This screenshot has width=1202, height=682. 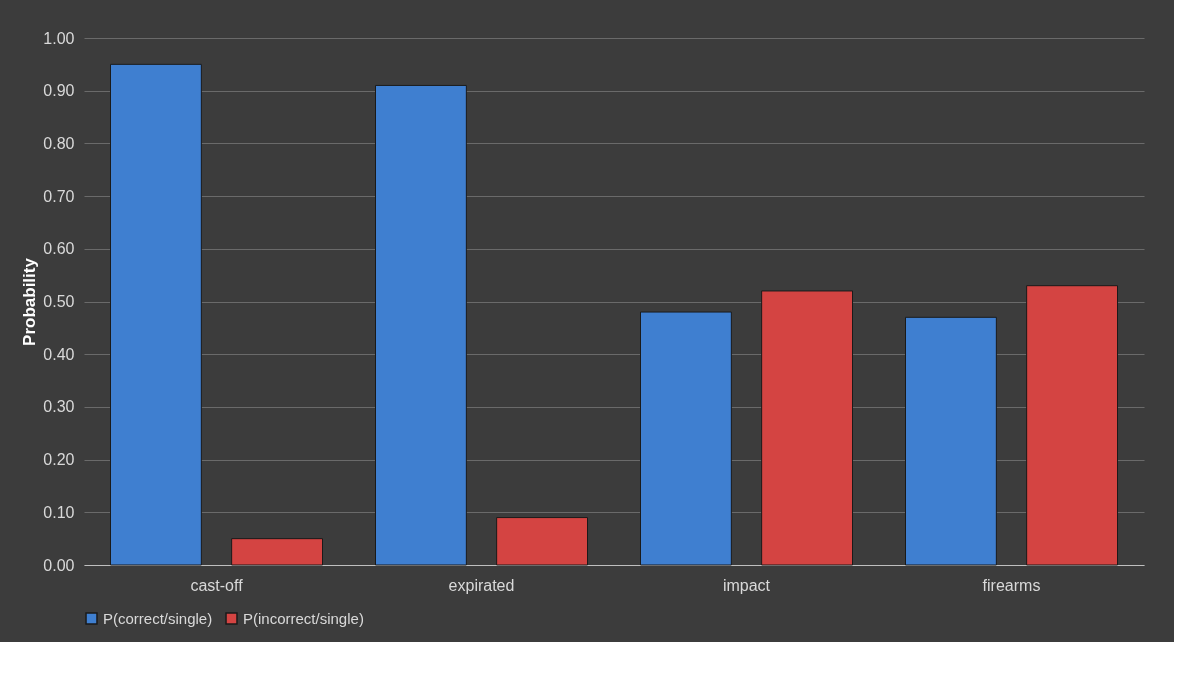 I want to click on y-tick-label: 0.20, so click(x=59, y=460).